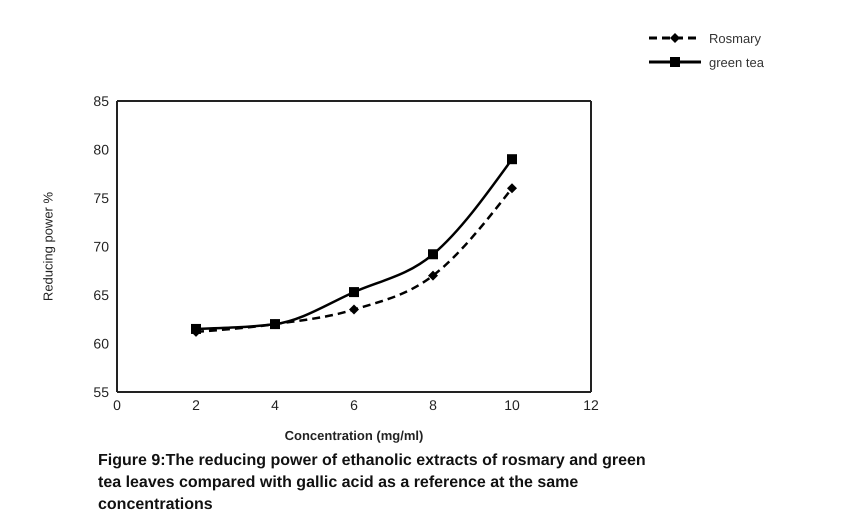 The image size is (855, 532). I want to click on x-tick-label: 4, so click(275, 404).